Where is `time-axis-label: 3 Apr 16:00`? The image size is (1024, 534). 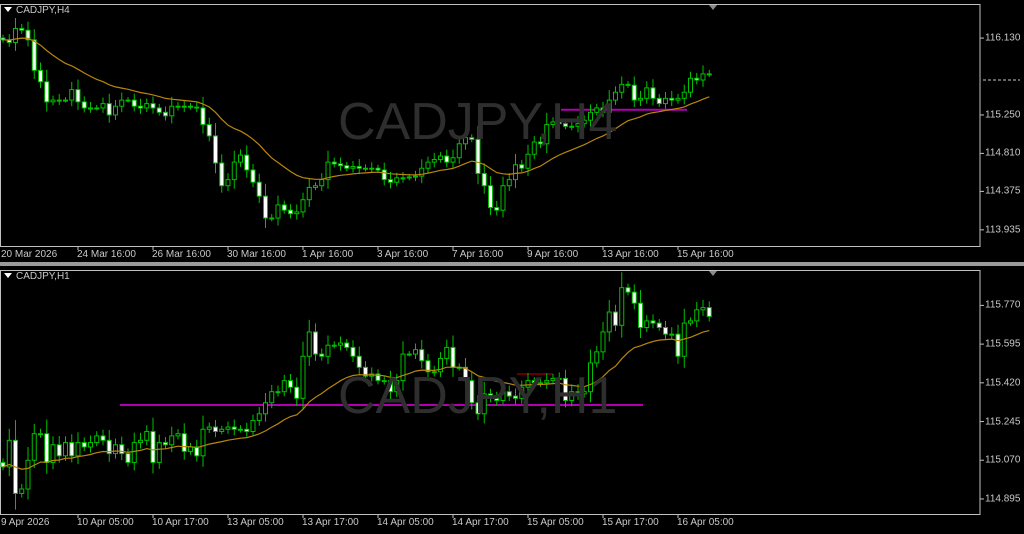
time-axis-label: 3 Apr 16:00 is located at coordinates (403, 254).